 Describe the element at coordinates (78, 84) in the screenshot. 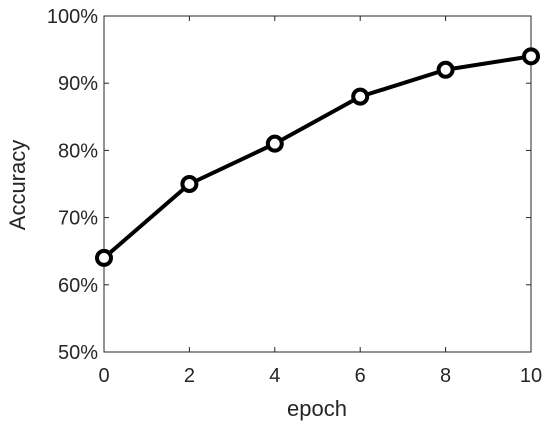

I see `y-tick-label: 90%` at that location.